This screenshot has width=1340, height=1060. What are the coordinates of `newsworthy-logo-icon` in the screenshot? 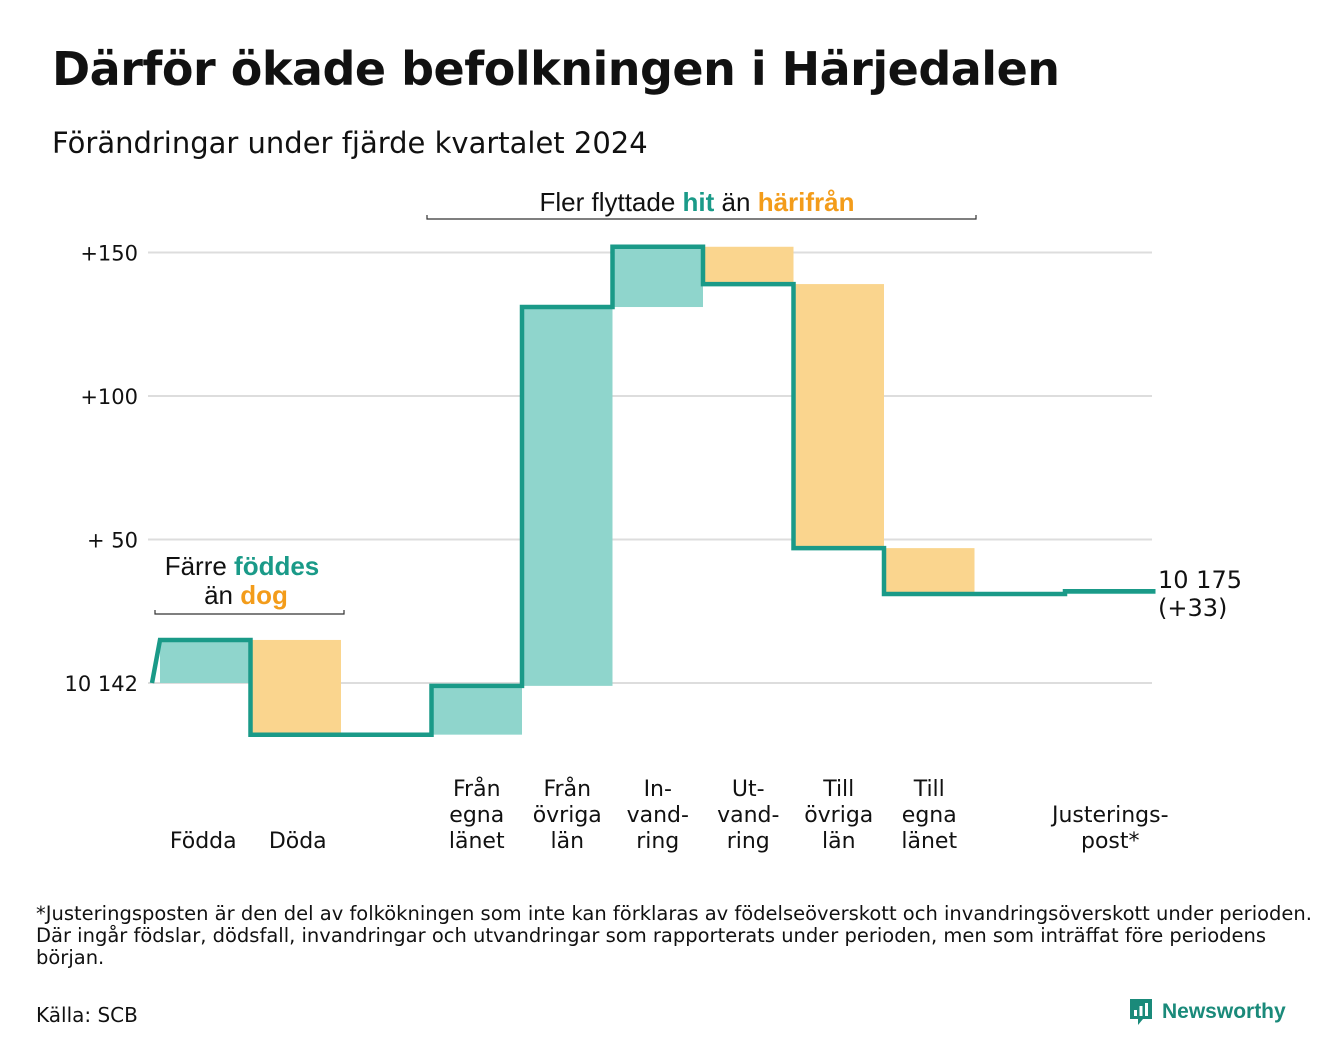 It's located at (1141, 1012).